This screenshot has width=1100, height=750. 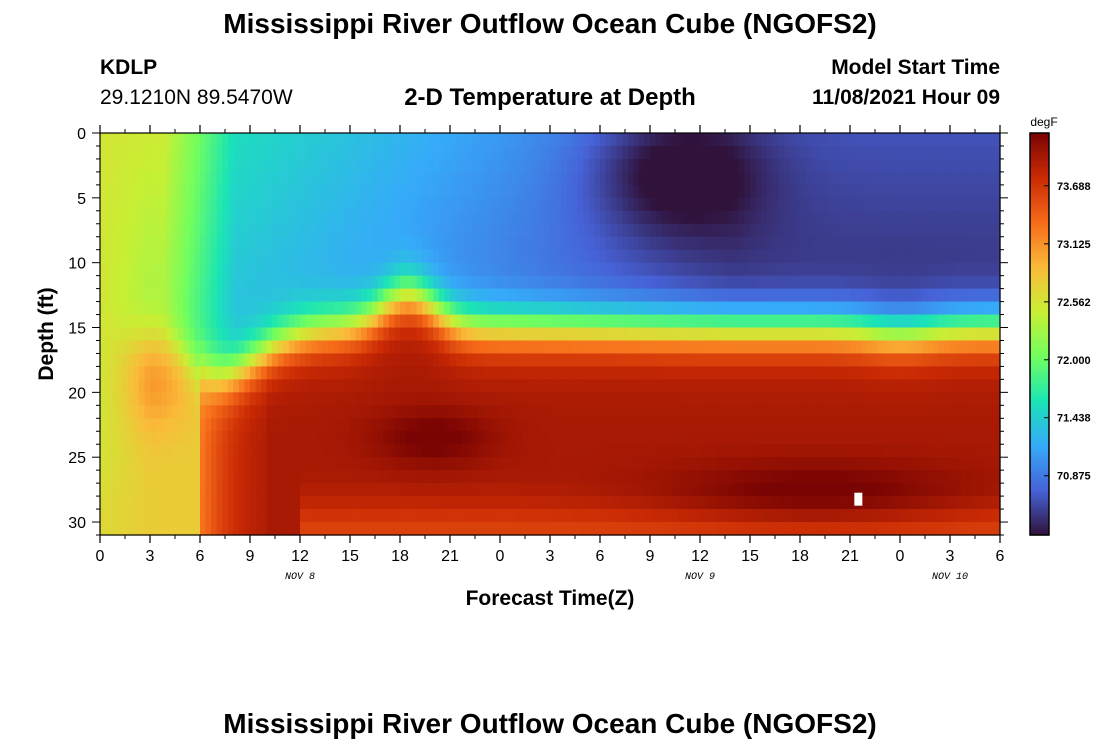 I want to click on date-label: NOV 9, so click(x=700, y=577).